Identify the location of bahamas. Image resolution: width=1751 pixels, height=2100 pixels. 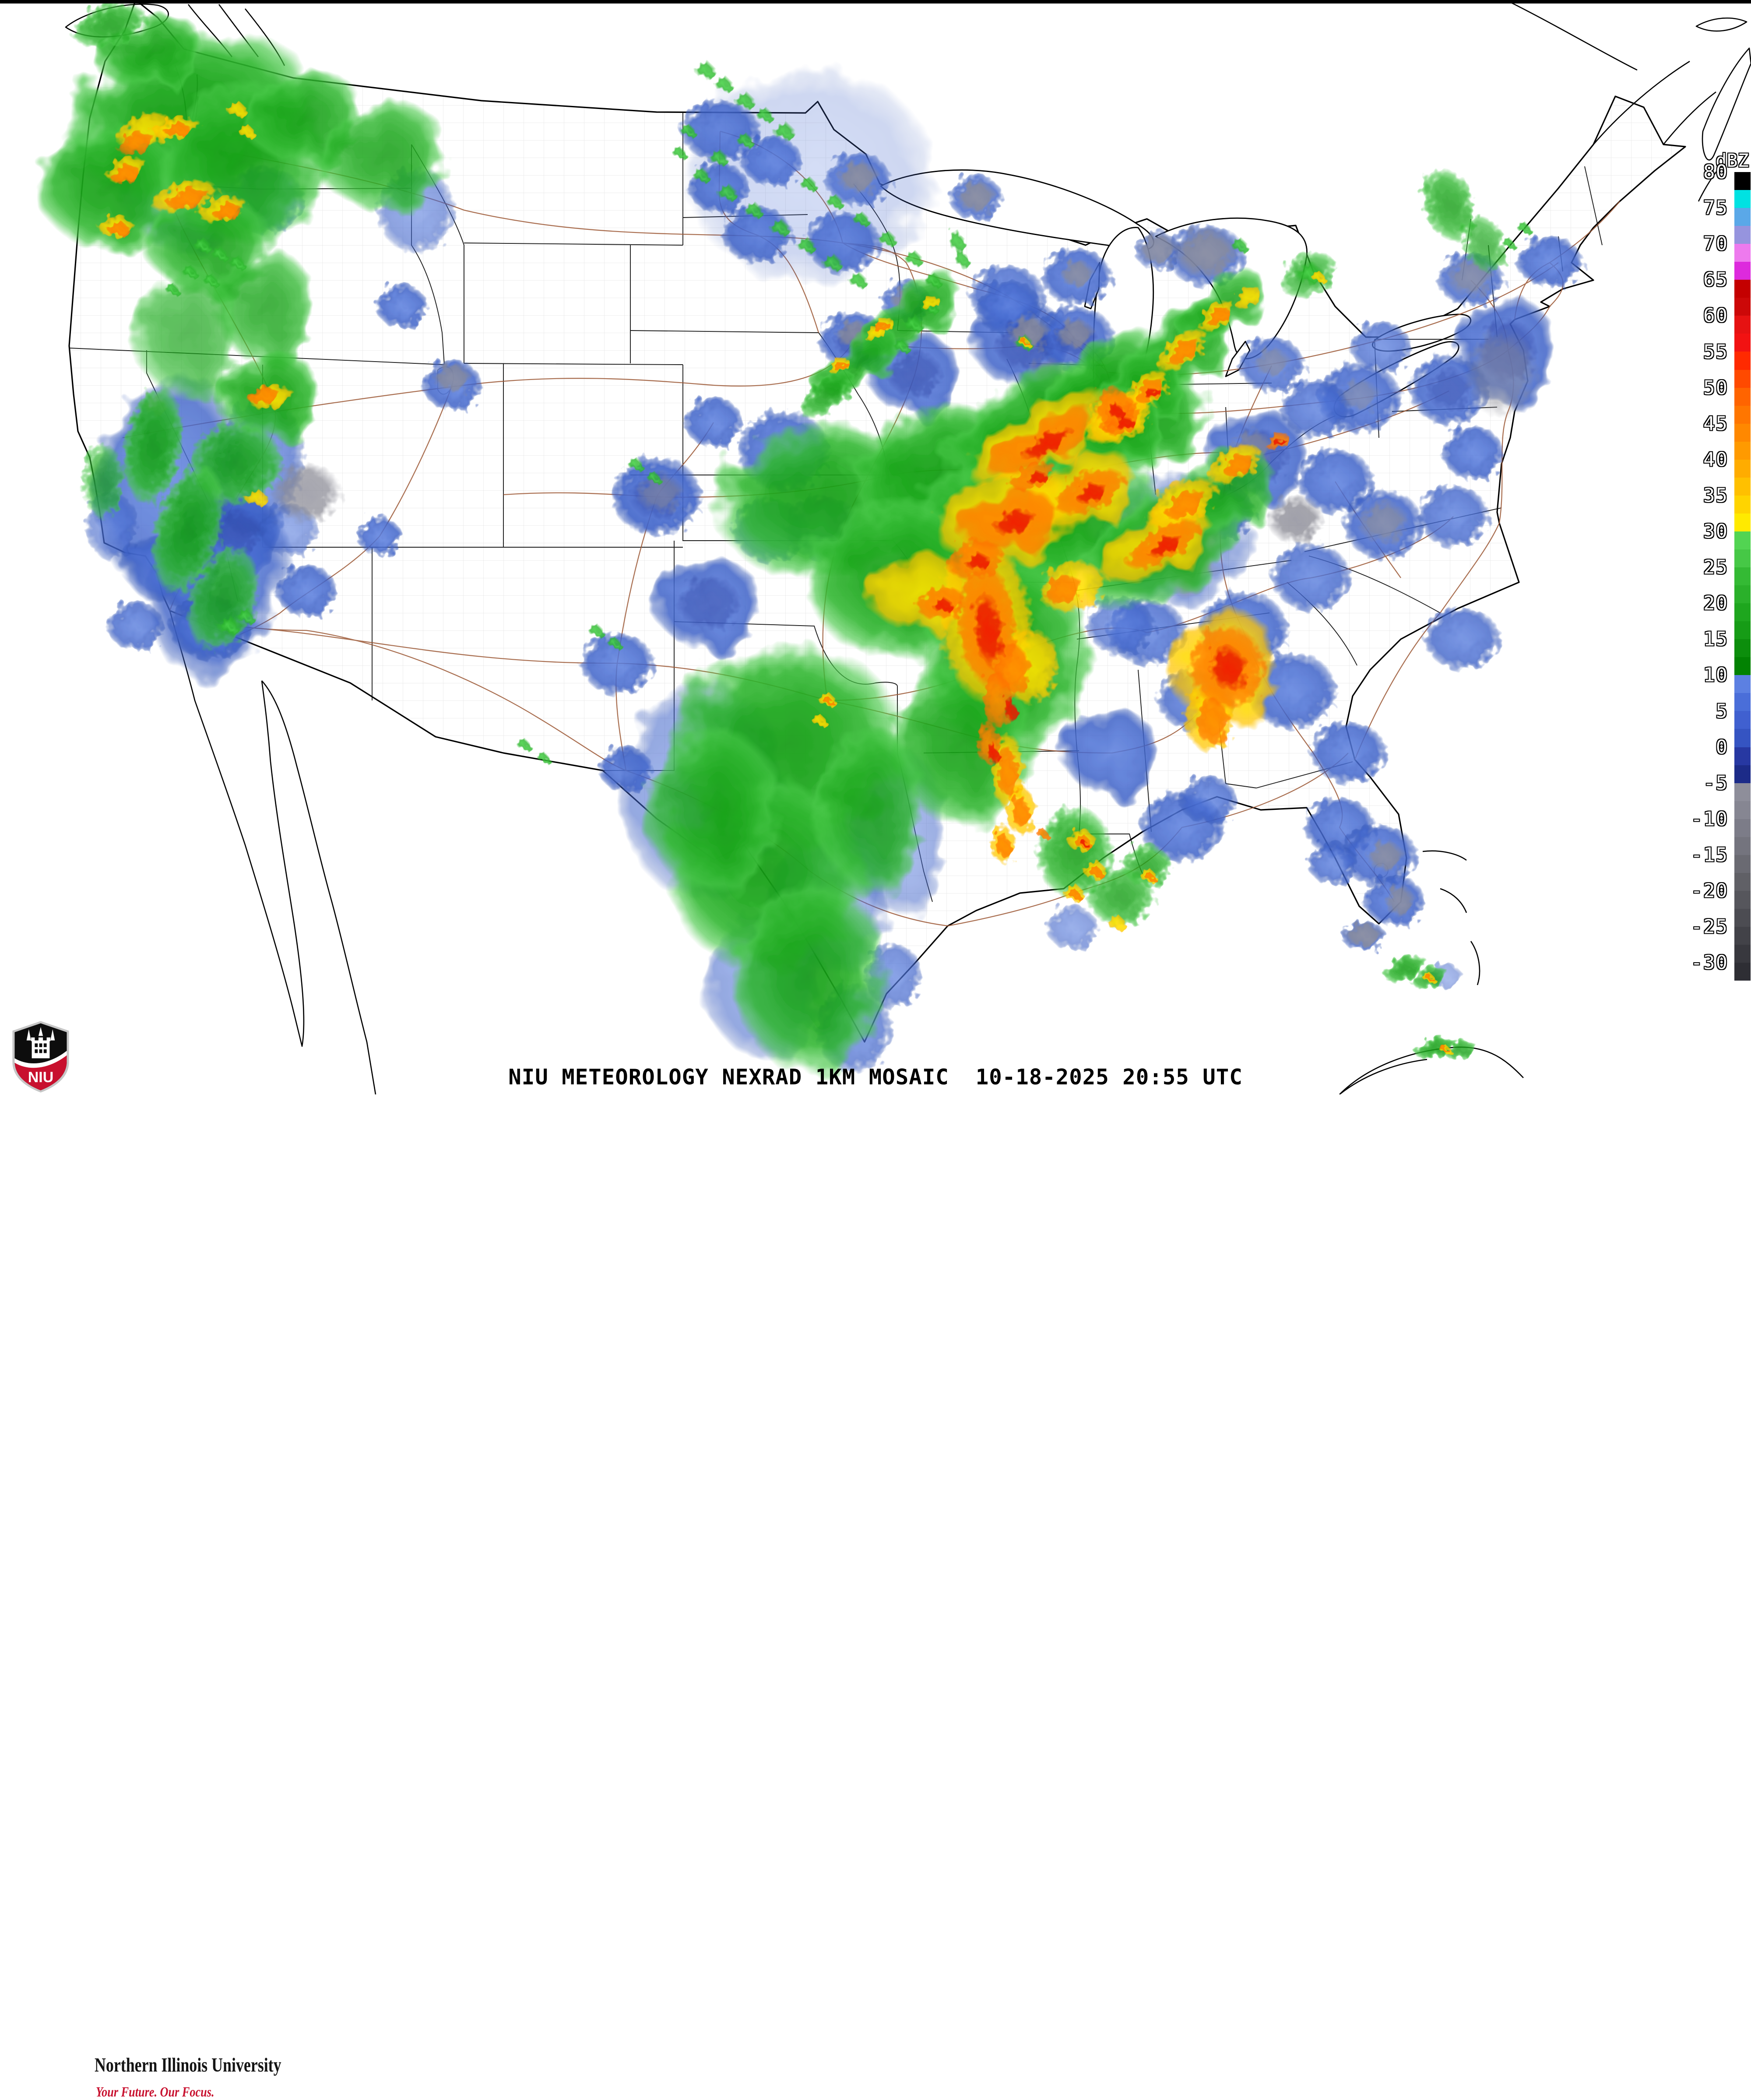
(1451, 918).